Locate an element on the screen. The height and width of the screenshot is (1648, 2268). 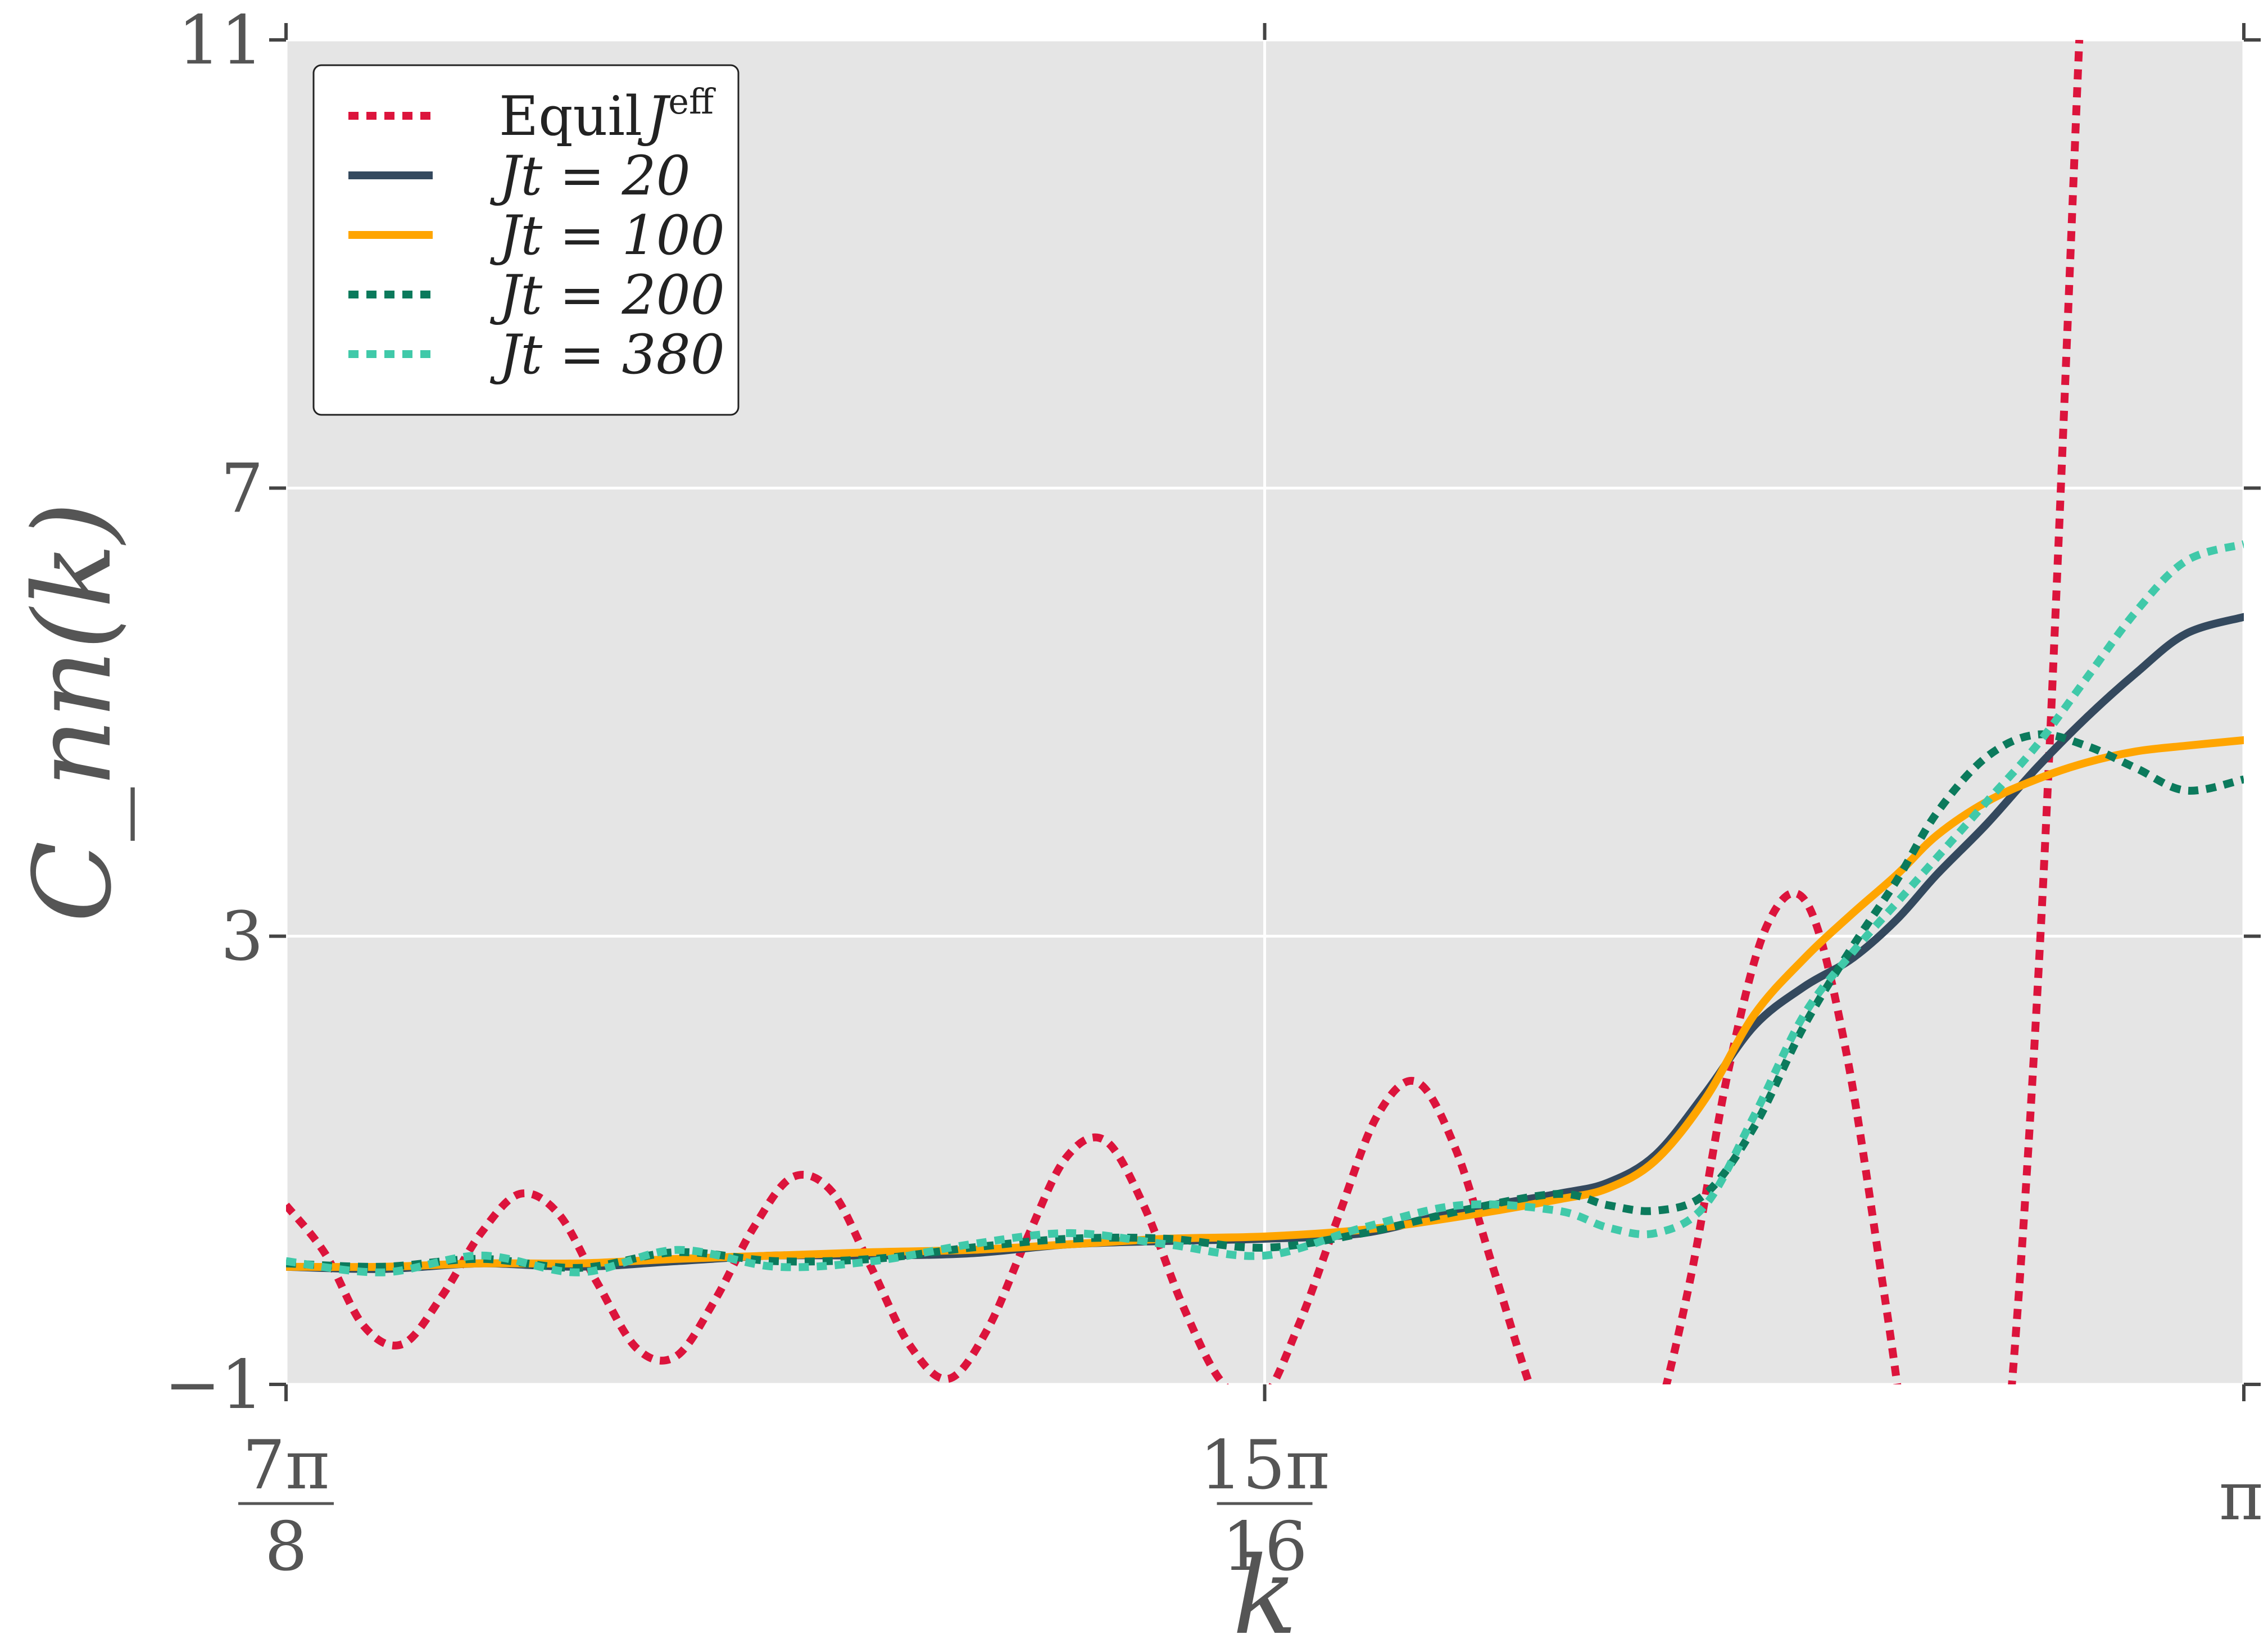
legend-box is located at coordinates (526, 240).